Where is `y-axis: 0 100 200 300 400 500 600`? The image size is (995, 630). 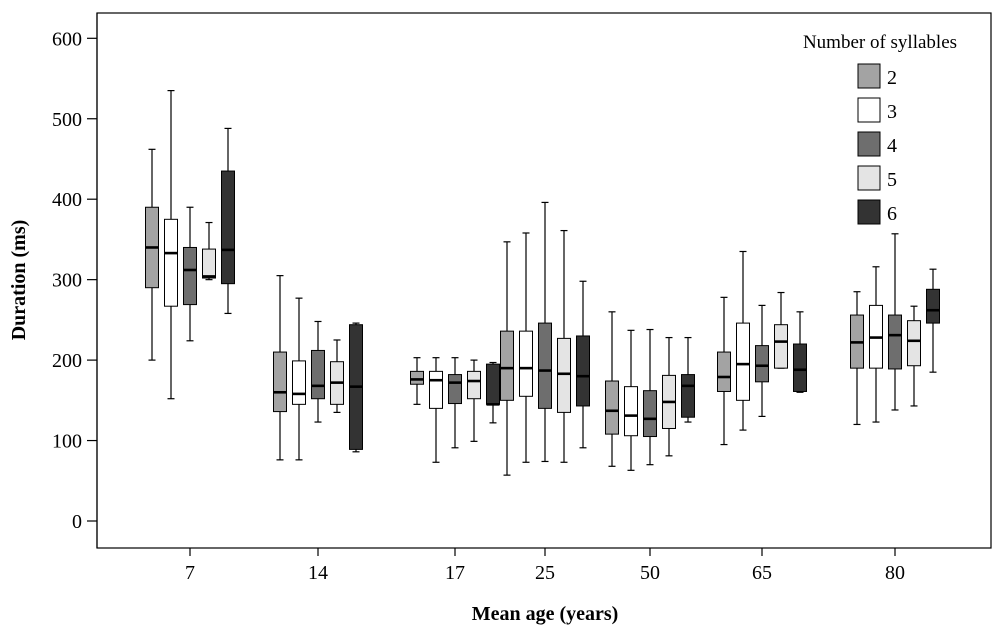
y-axis: 0 100 200 300 400 500 600 is located at coordinates (75, 280).